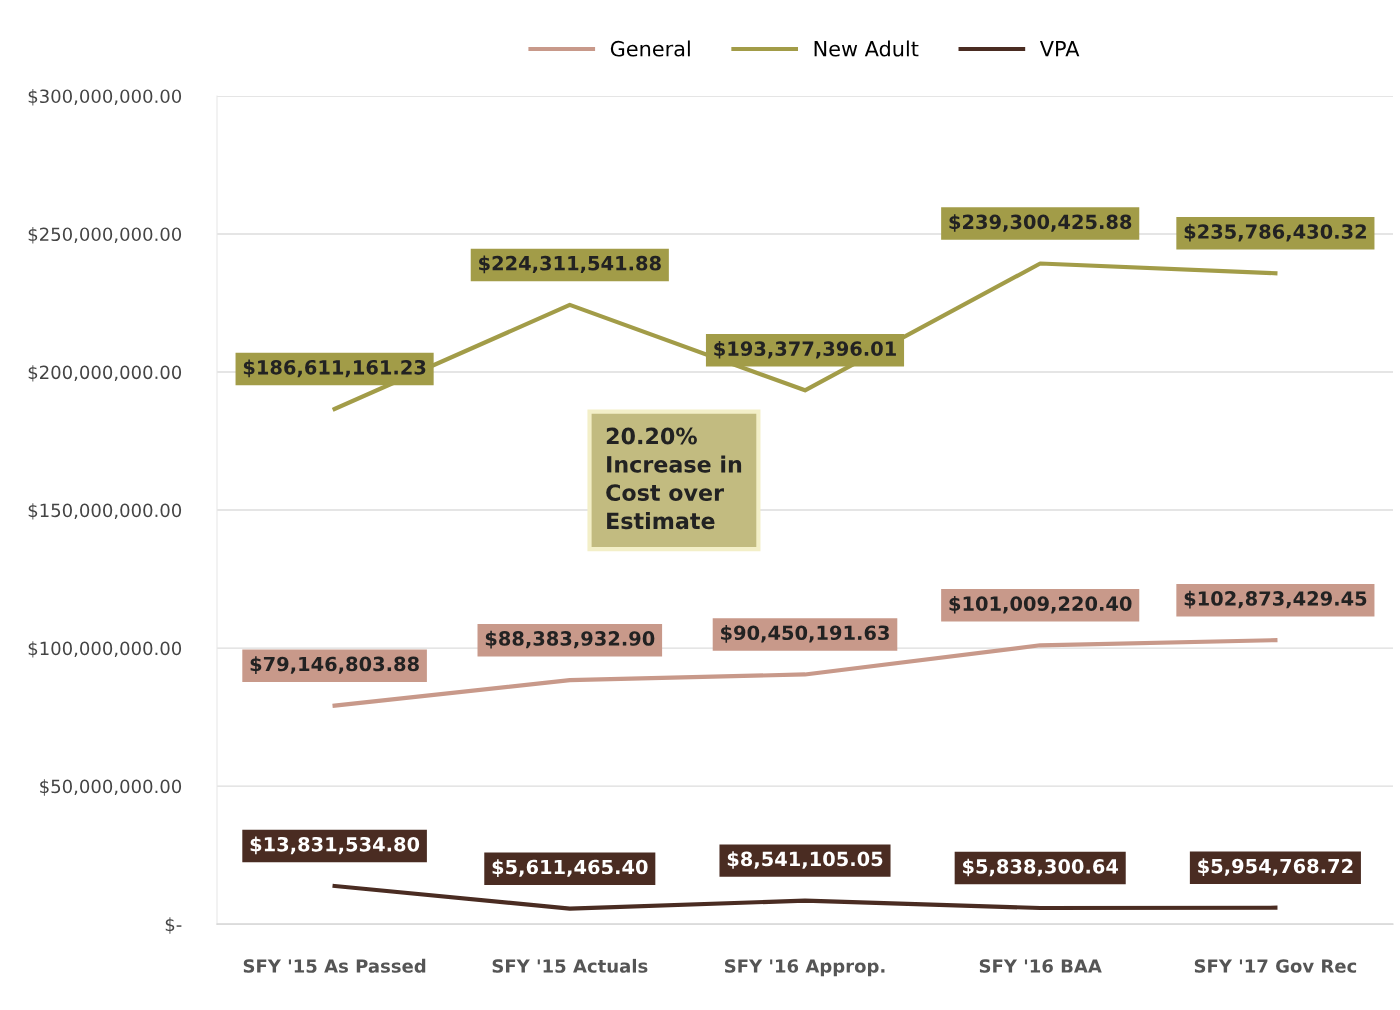 The image size is (1400, 1010). What do you see at coordinates (570, 868) in the screenshot?
I see `data-label: $5,611,465.40` at bounding box center [570, 868].